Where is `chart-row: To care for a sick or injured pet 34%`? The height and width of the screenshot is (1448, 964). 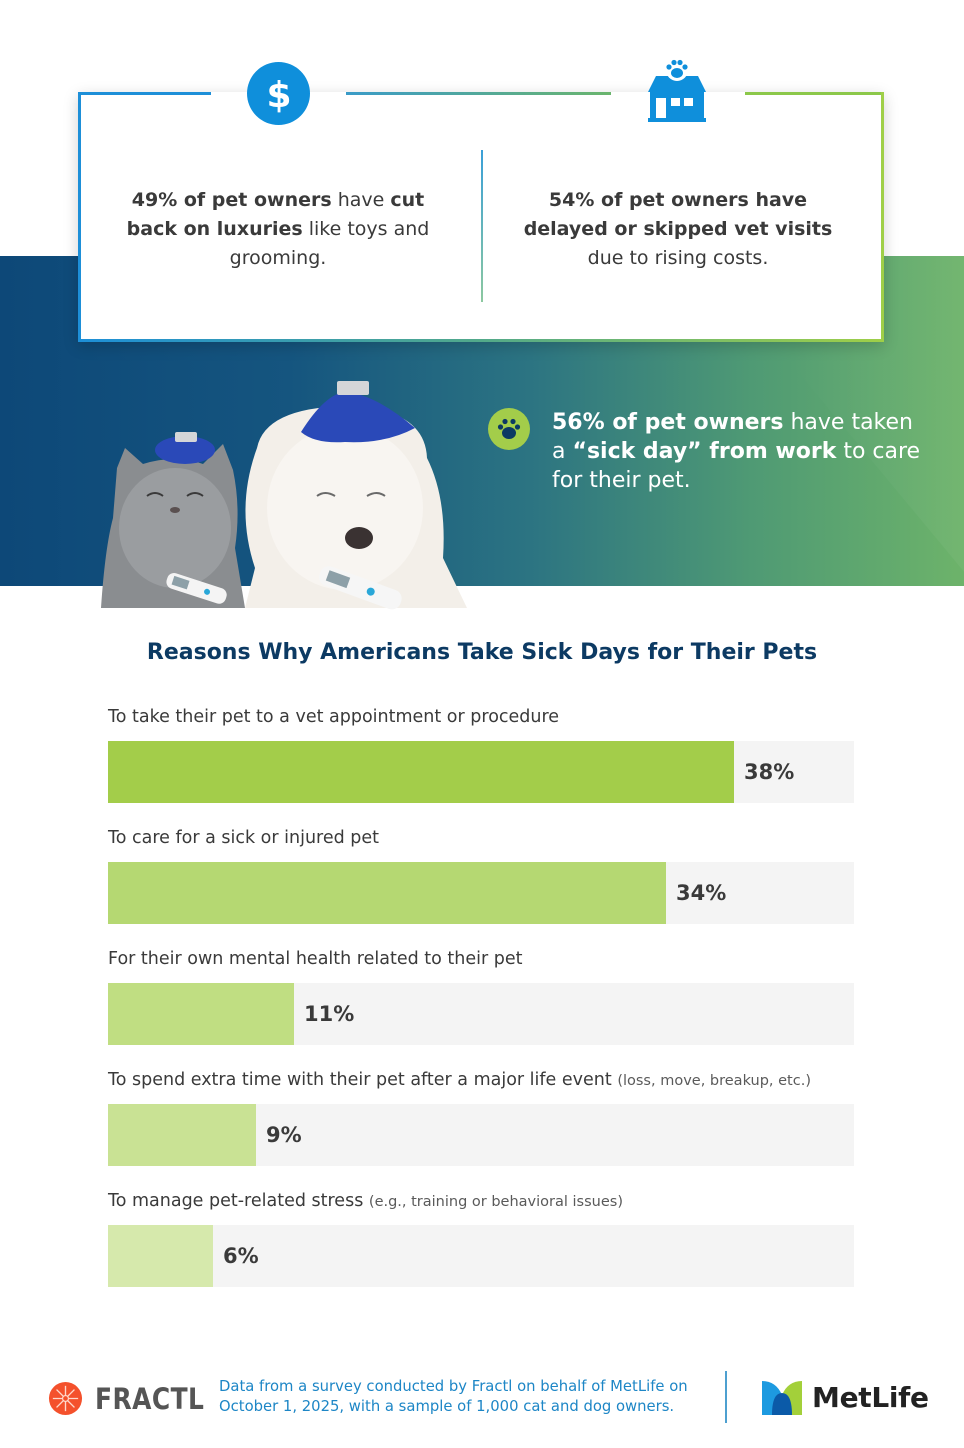
chart-row: To care for a sick or injured pet 34% is located at coordinates (481, 885).